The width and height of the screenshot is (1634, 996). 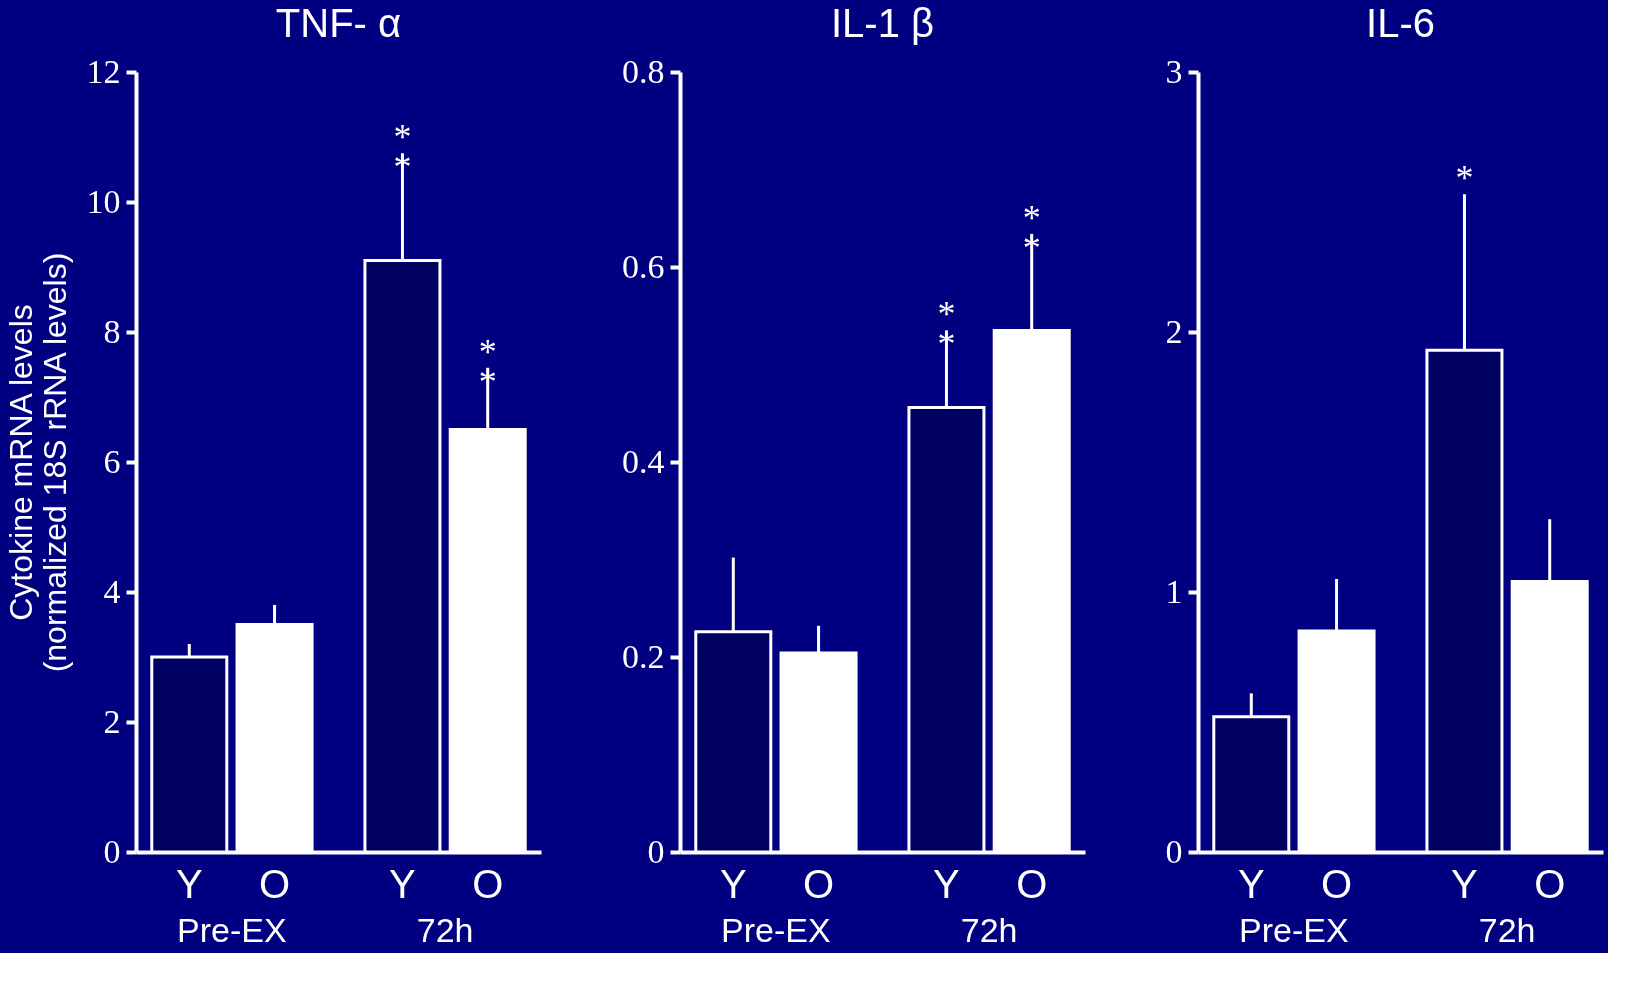 What do you see at coordinates (1400, 23) in the screenshot?
I see `chart-title: IL-6` at bounding box center [1400, 23].